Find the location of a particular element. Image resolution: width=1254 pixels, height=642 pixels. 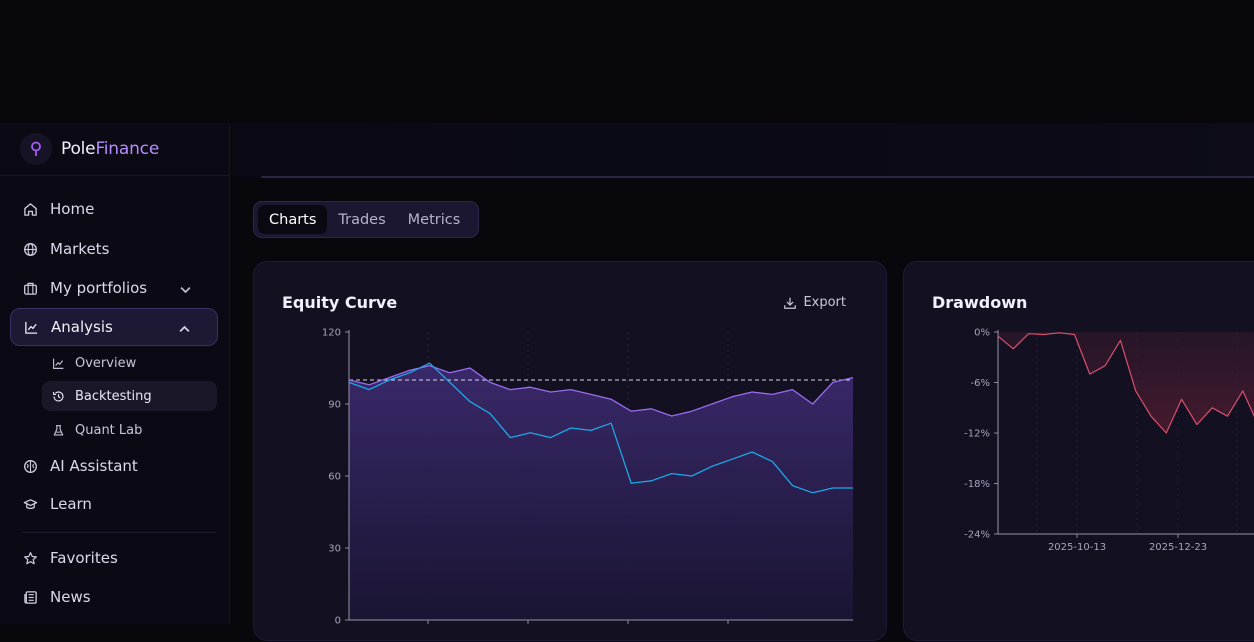

tab-trades: Trades is located at coordinates (362, 219).